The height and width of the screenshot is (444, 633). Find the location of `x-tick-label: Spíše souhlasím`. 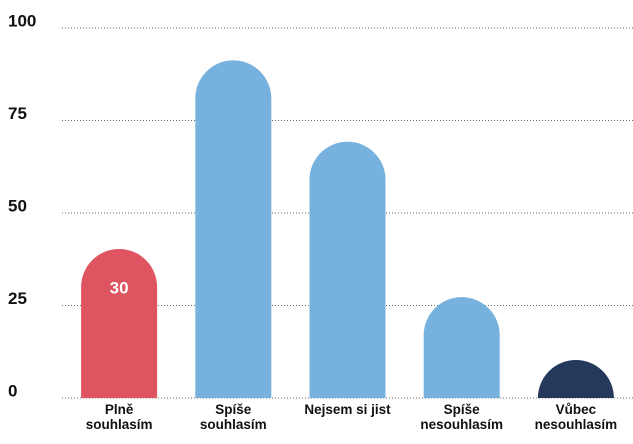

x-tick-label: Spíše souhlasím is located at coordinates (233, 417).